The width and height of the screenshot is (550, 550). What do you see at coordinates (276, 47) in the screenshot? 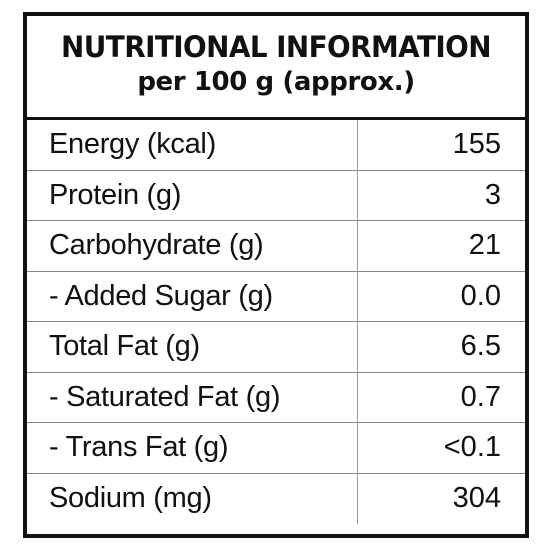
I see `label-title: NUTRITIONAL INFORMATION` at bounding box center [276, 47].